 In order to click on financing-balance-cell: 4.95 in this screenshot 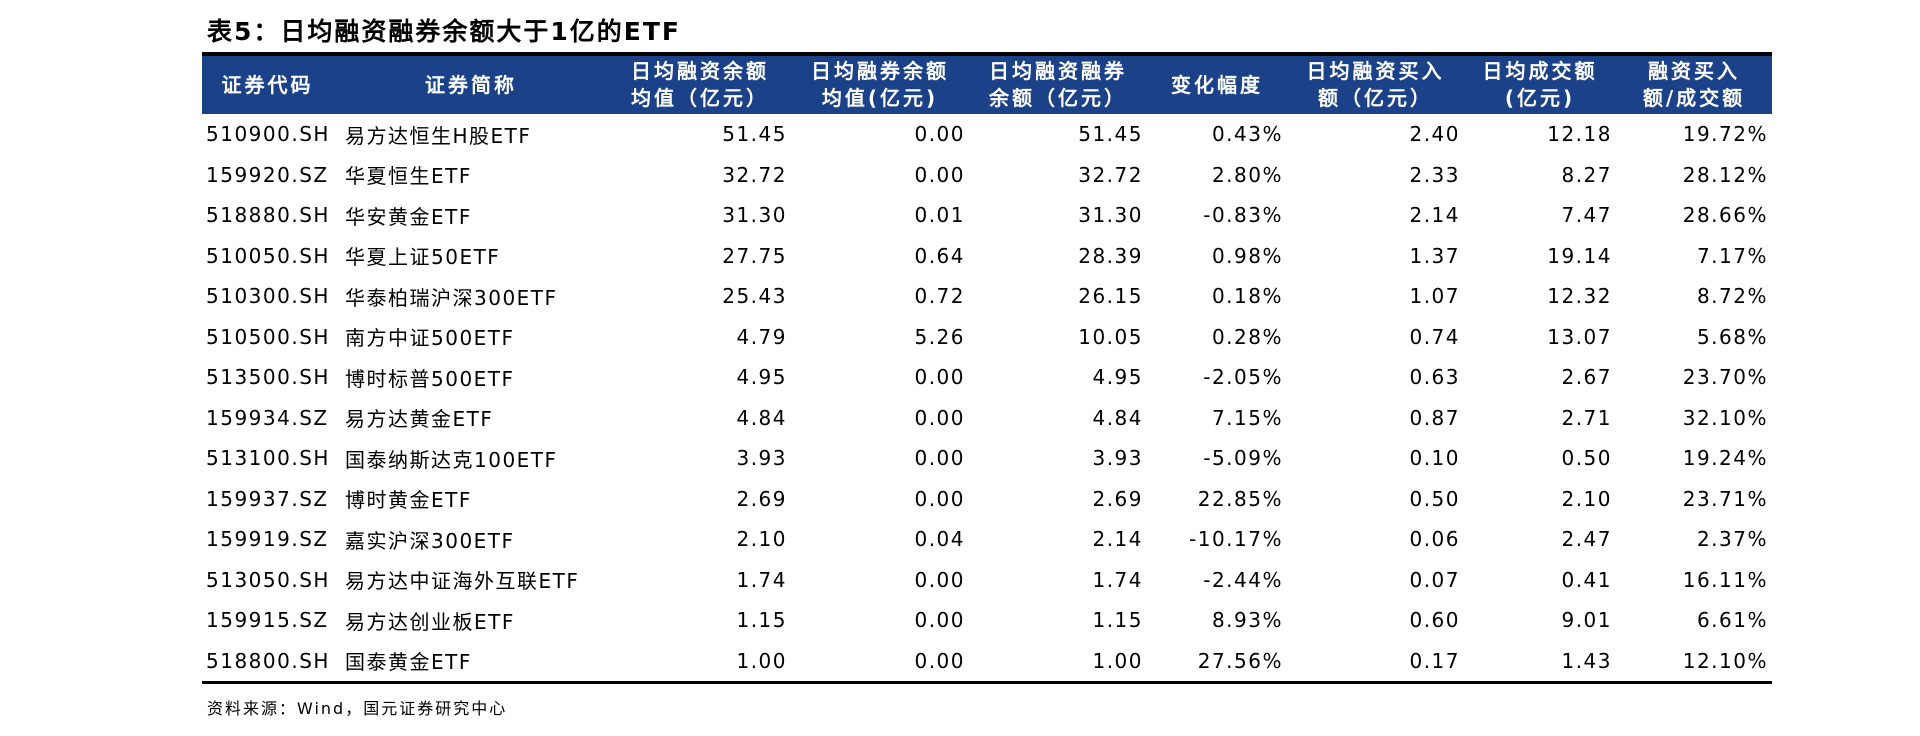, I will do `click(761, 377)`.